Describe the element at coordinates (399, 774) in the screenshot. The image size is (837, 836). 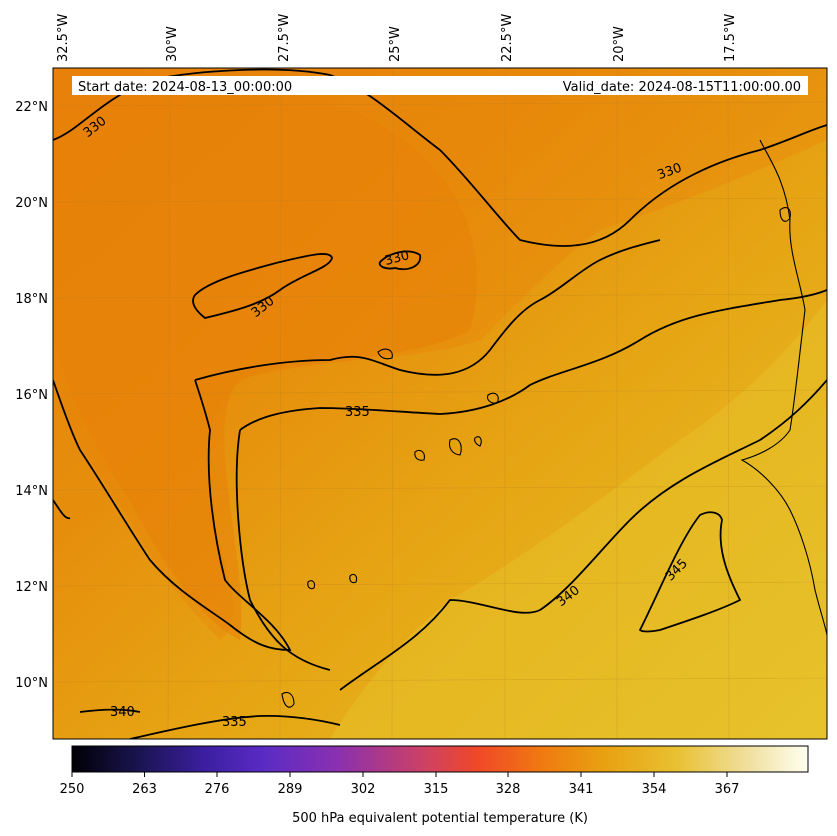
I see `colorbar-ticks` at that location.